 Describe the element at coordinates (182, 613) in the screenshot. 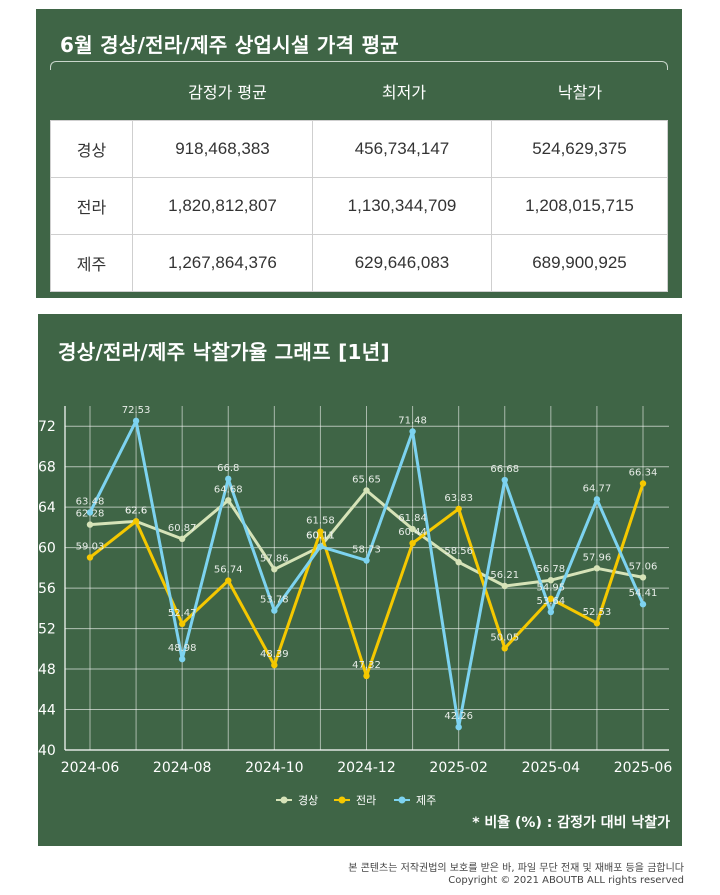

I see `data-label: 52.47` at that location.